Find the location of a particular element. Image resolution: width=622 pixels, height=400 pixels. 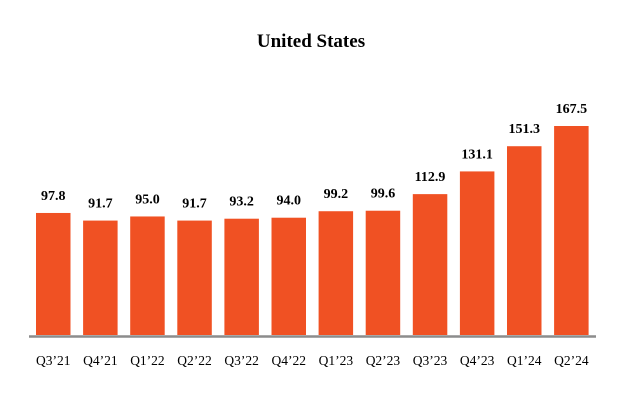

x-tick-label: Q3’23 is located at coordinates (430, 360).